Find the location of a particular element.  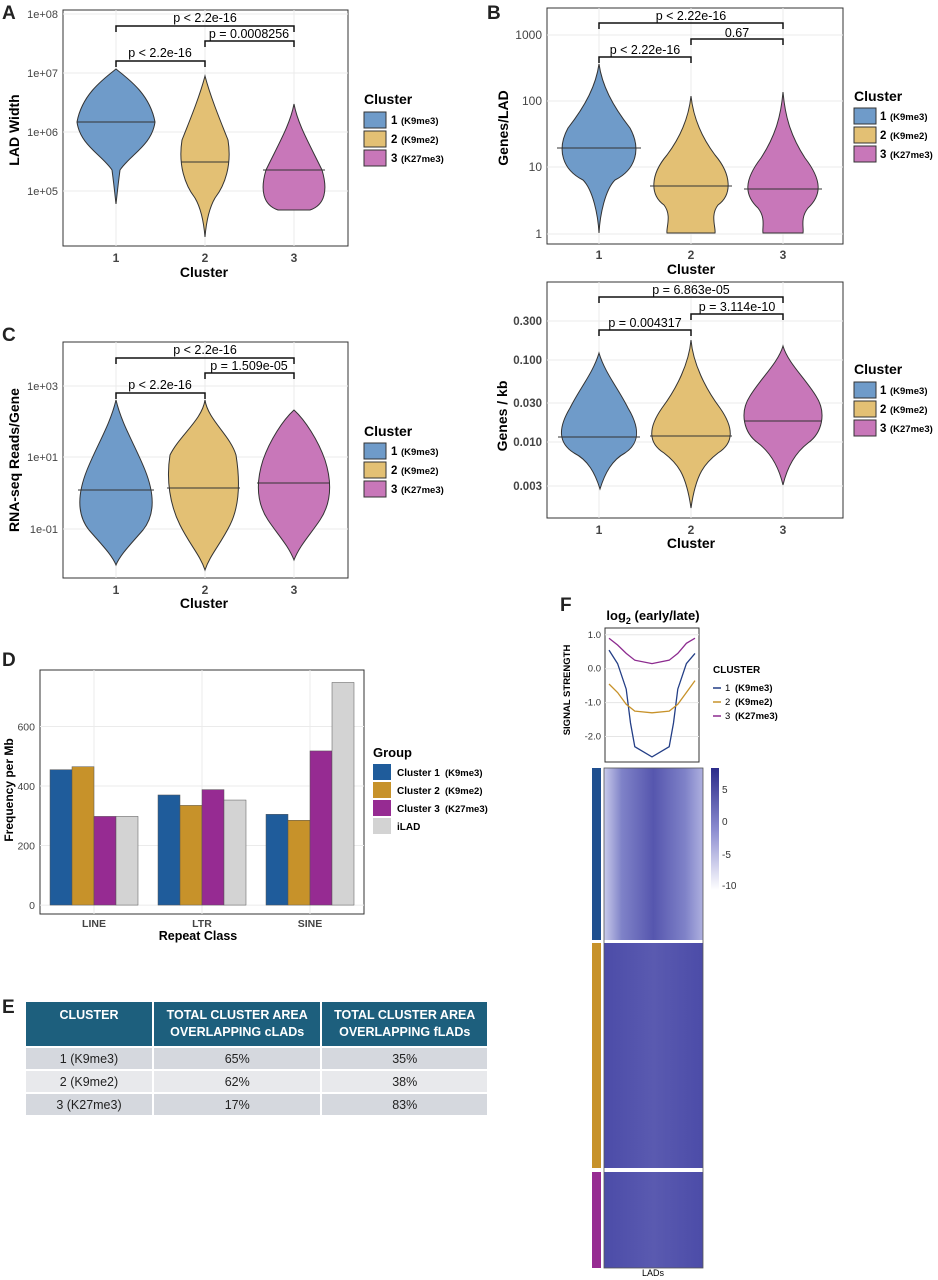

panel-f-legend: CLUSTER 1 (K9me3) 2 (K9me2) 3 (K27me3) is located at coordinates (745, 693).